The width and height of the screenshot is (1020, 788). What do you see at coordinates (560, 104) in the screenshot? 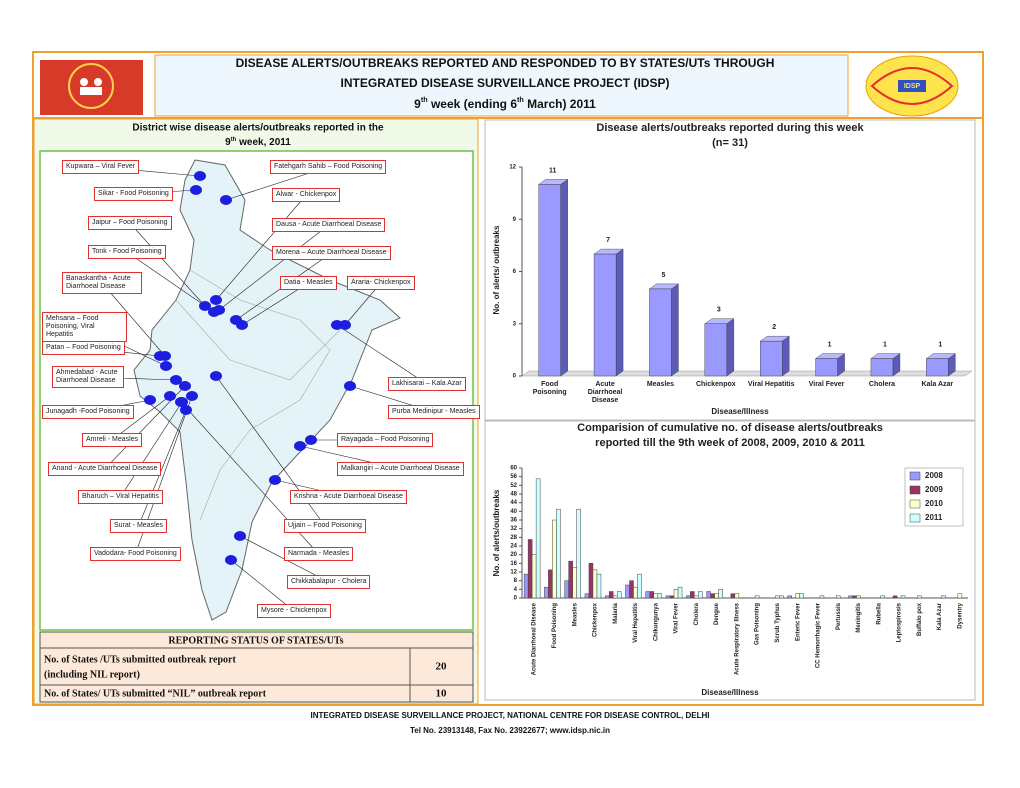
I see `text-part: March) 2011` at bounding box center [560, 104].